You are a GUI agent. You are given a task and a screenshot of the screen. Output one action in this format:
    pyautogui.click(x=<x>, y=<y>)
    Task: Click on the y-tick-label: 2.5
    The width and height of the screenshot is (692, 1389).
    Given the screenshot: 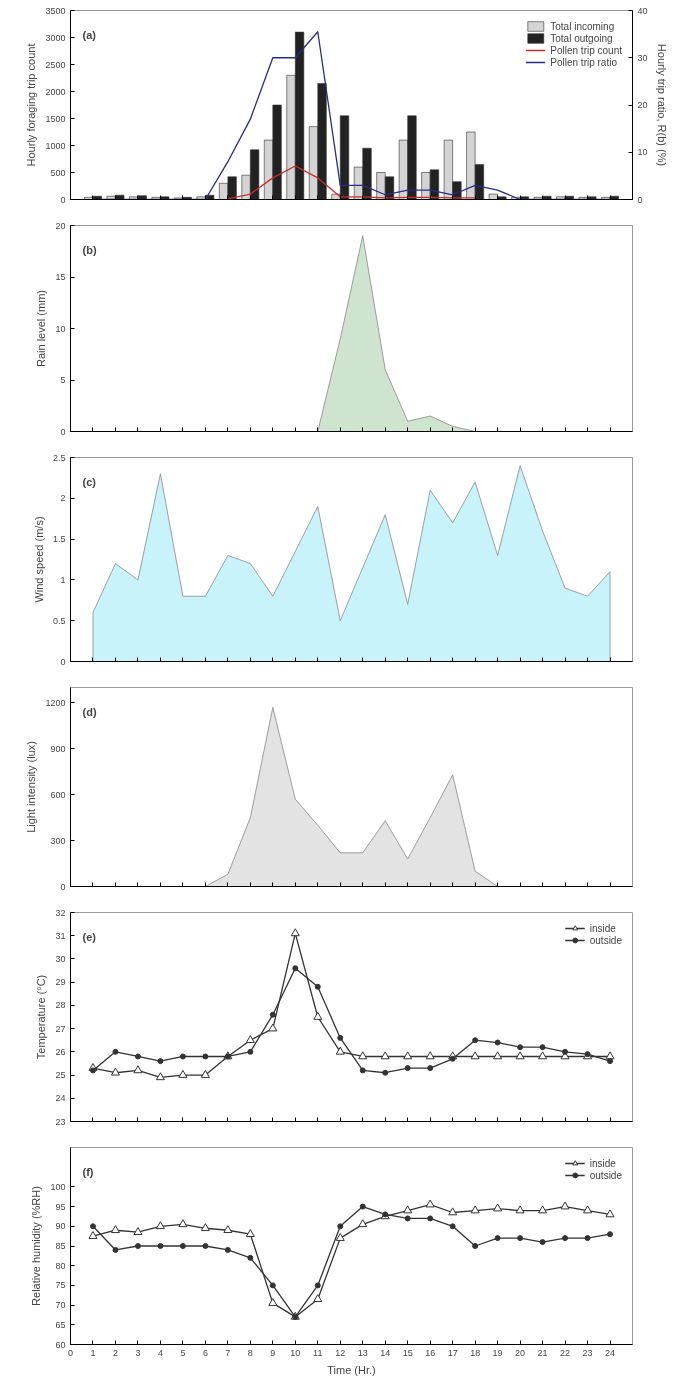 What is the action you would take?
    pyautogui.click(x=59, y=457)
    